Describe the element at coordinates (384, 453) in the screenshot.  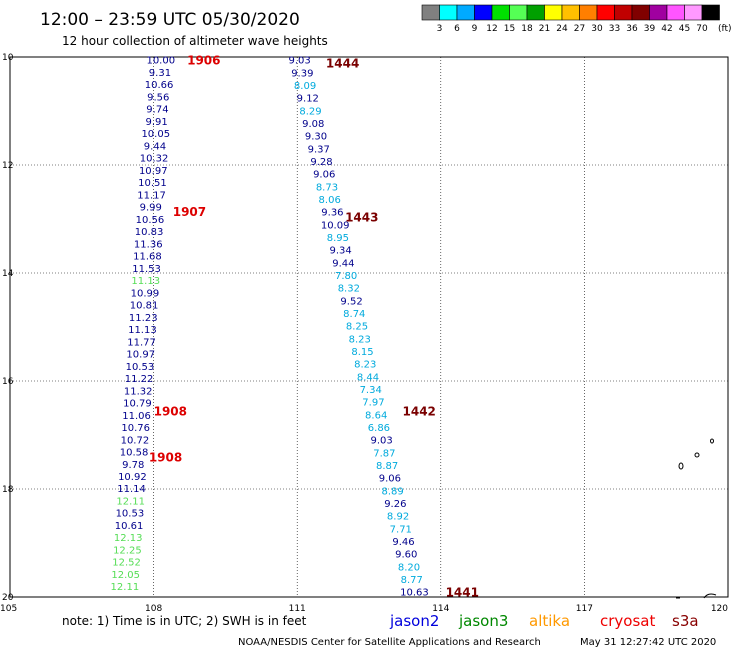
I see `wave-height-reading: 7.87` at that location.